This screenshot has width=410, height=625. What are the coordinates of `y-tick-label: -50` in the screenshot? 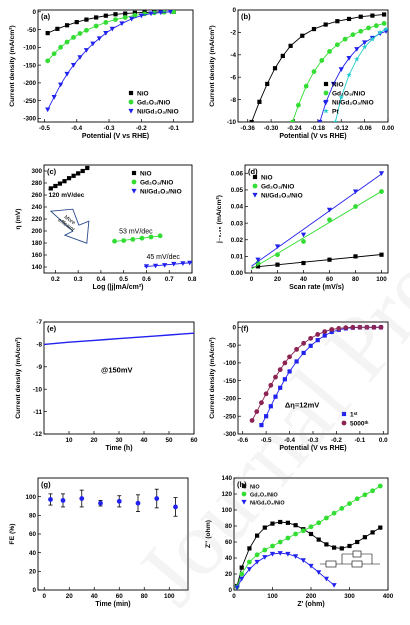 It's located at (32, 30).